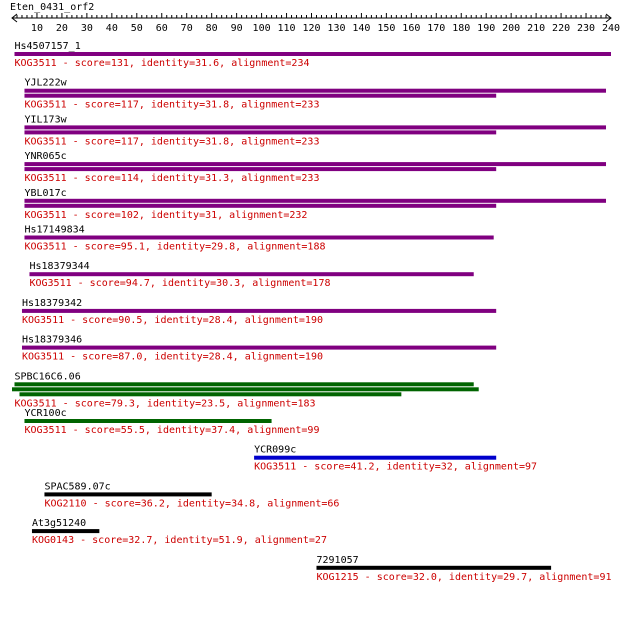 The height and width of the screenshot is (617, 620). What do you see at coordinates (52, 303) in the screenshot?
I see `hit-name: Hs18379342` at bounding box center [52, 303].